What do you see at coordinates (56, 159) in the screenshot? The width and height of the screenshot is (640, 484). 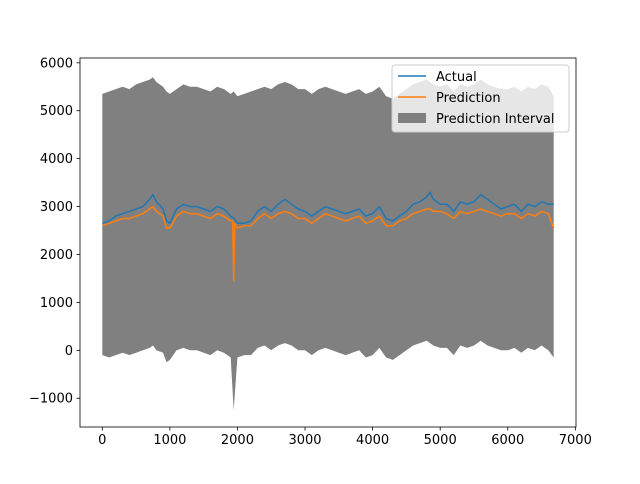 I see `y-tick-label: 4000` at bounding box center [56, 159].